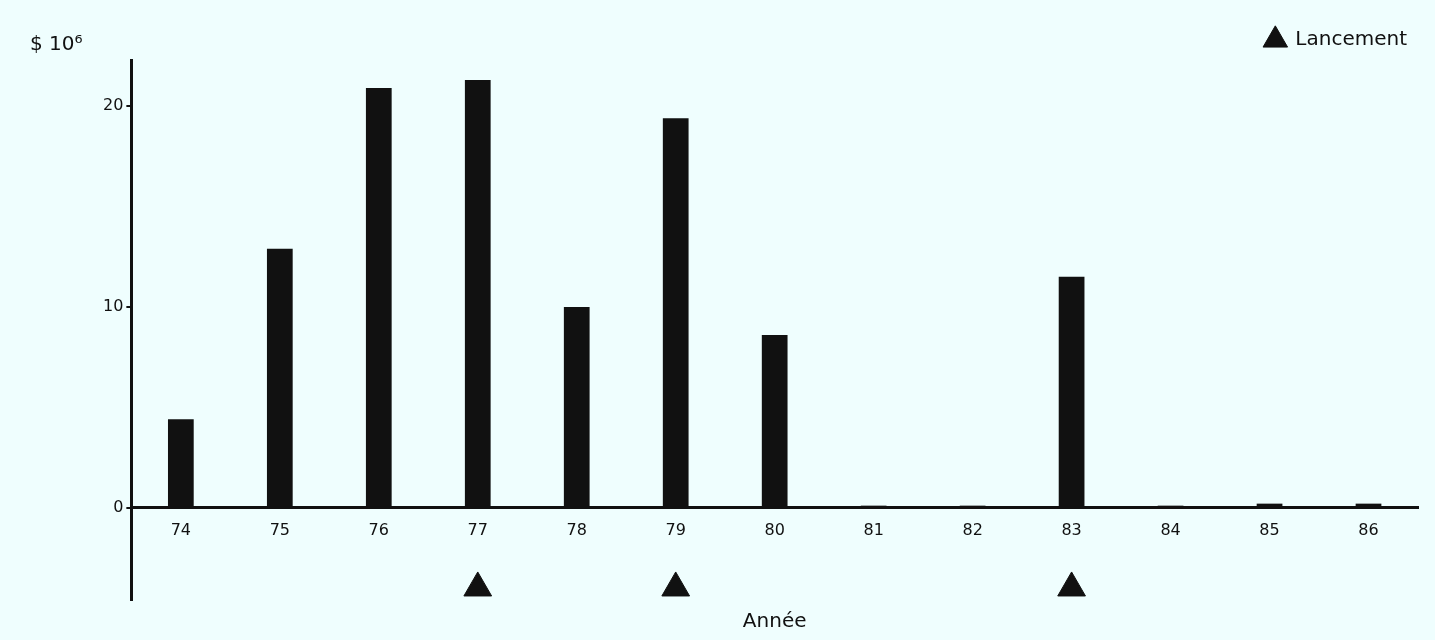  Describe the element at coordinates (675, 530) in the screenshot. I see `x-tick-label: 79` at that location.